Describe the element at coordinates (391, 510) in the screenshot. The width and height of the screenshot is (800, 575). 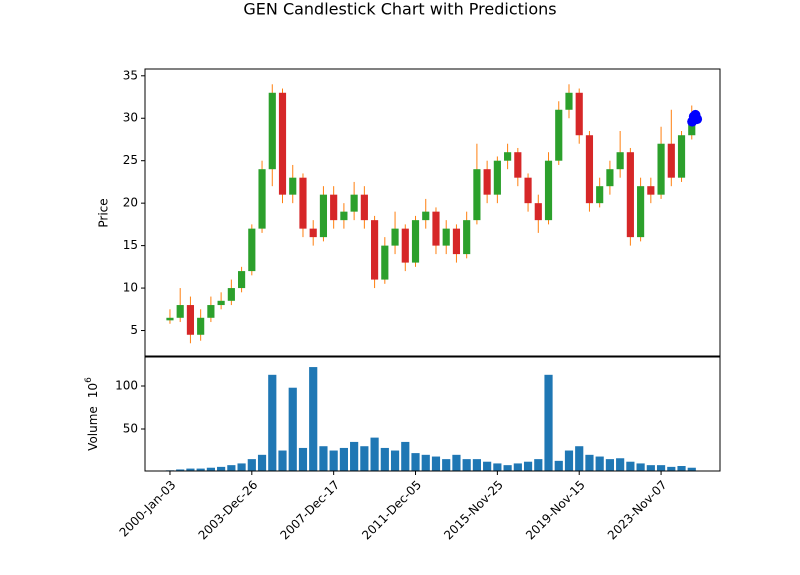
I see `x-tick-label: 2011-Dec-05` at that location.